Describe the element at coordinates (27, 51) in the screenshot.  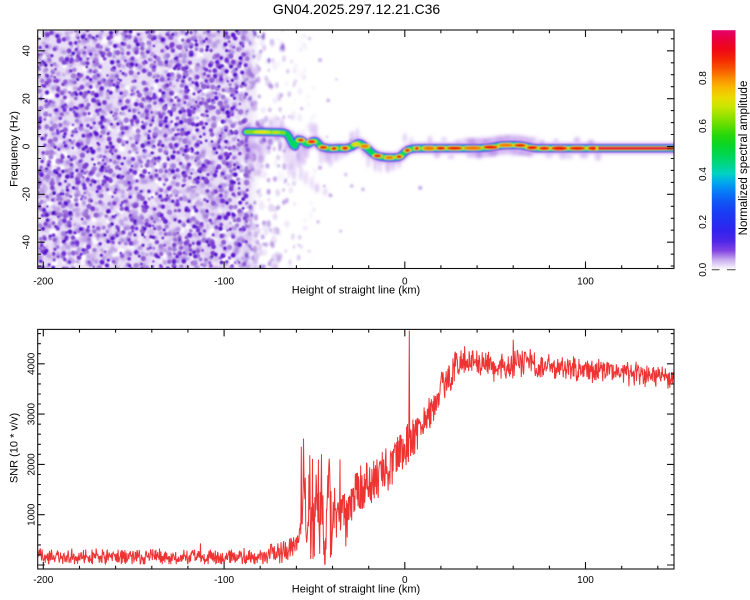
I see `svg-text: 40` at that location.